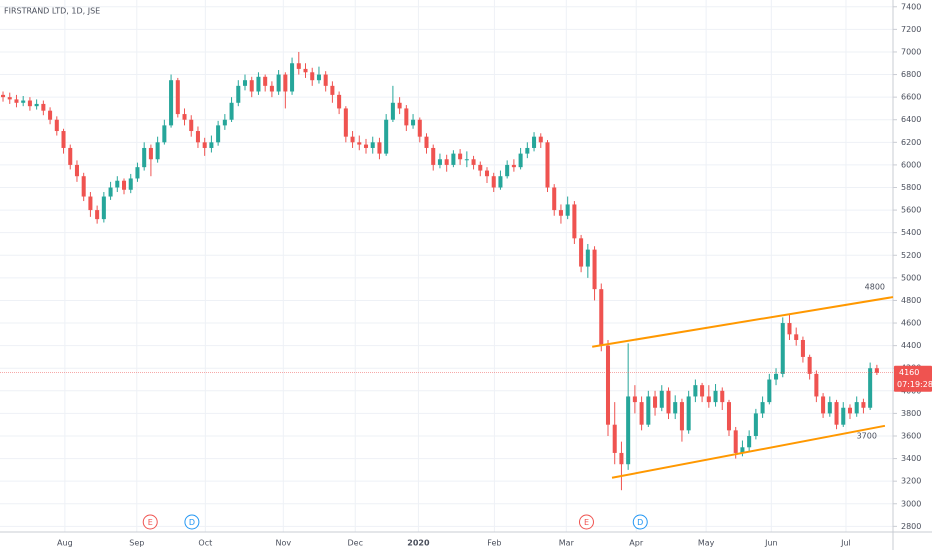 This screenshot has width=932, height=554. I want to click on trend-line-label: 4800, so click(875, 287).